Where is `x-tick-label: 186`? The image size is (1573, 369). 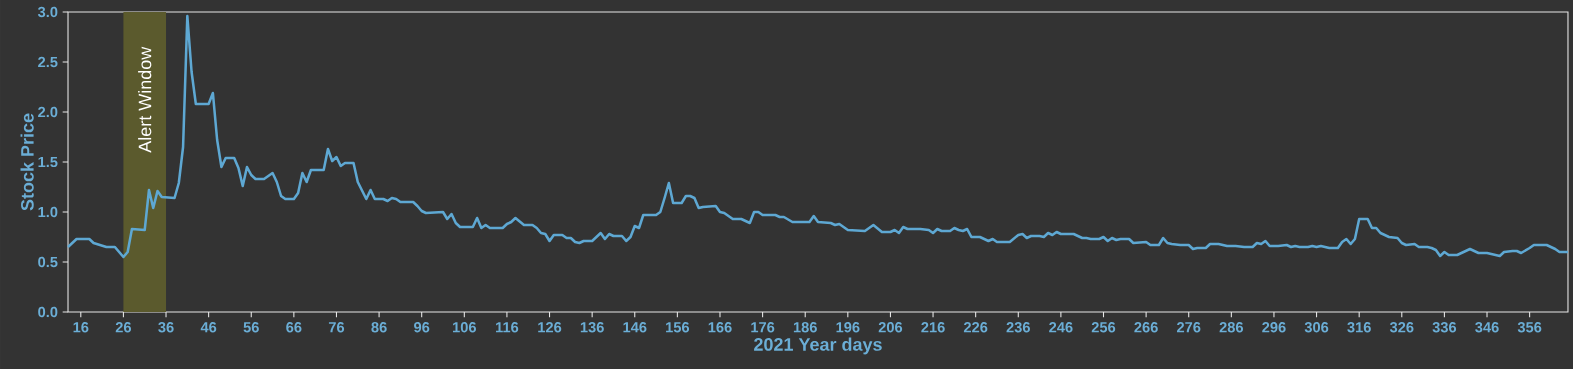
x-tick-label: 186 is located at coordinates (805, 327).